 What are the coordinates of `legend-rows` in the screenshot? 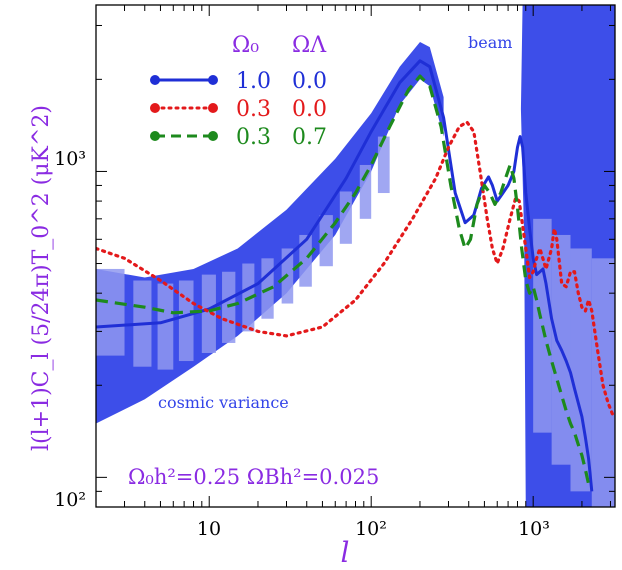 It's located at (184, 108).